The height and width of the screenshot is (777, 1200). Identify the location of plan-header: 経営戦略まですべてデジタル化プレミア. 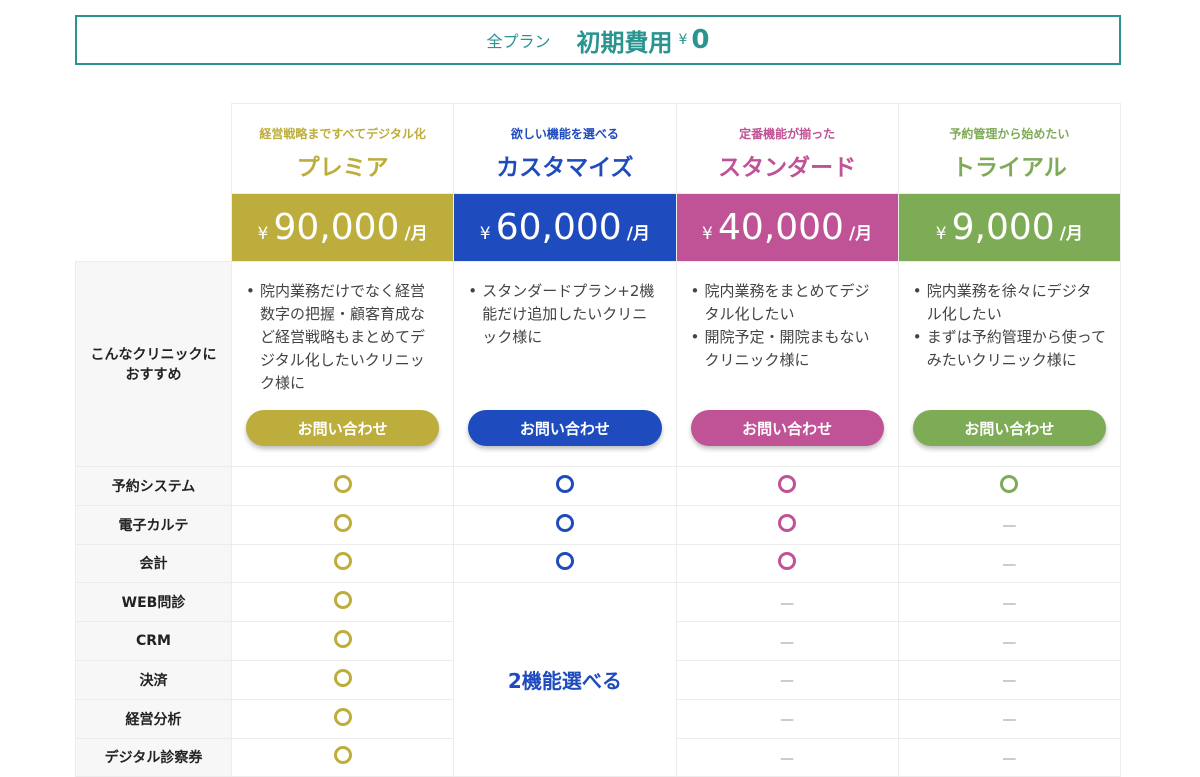
(342, 148).